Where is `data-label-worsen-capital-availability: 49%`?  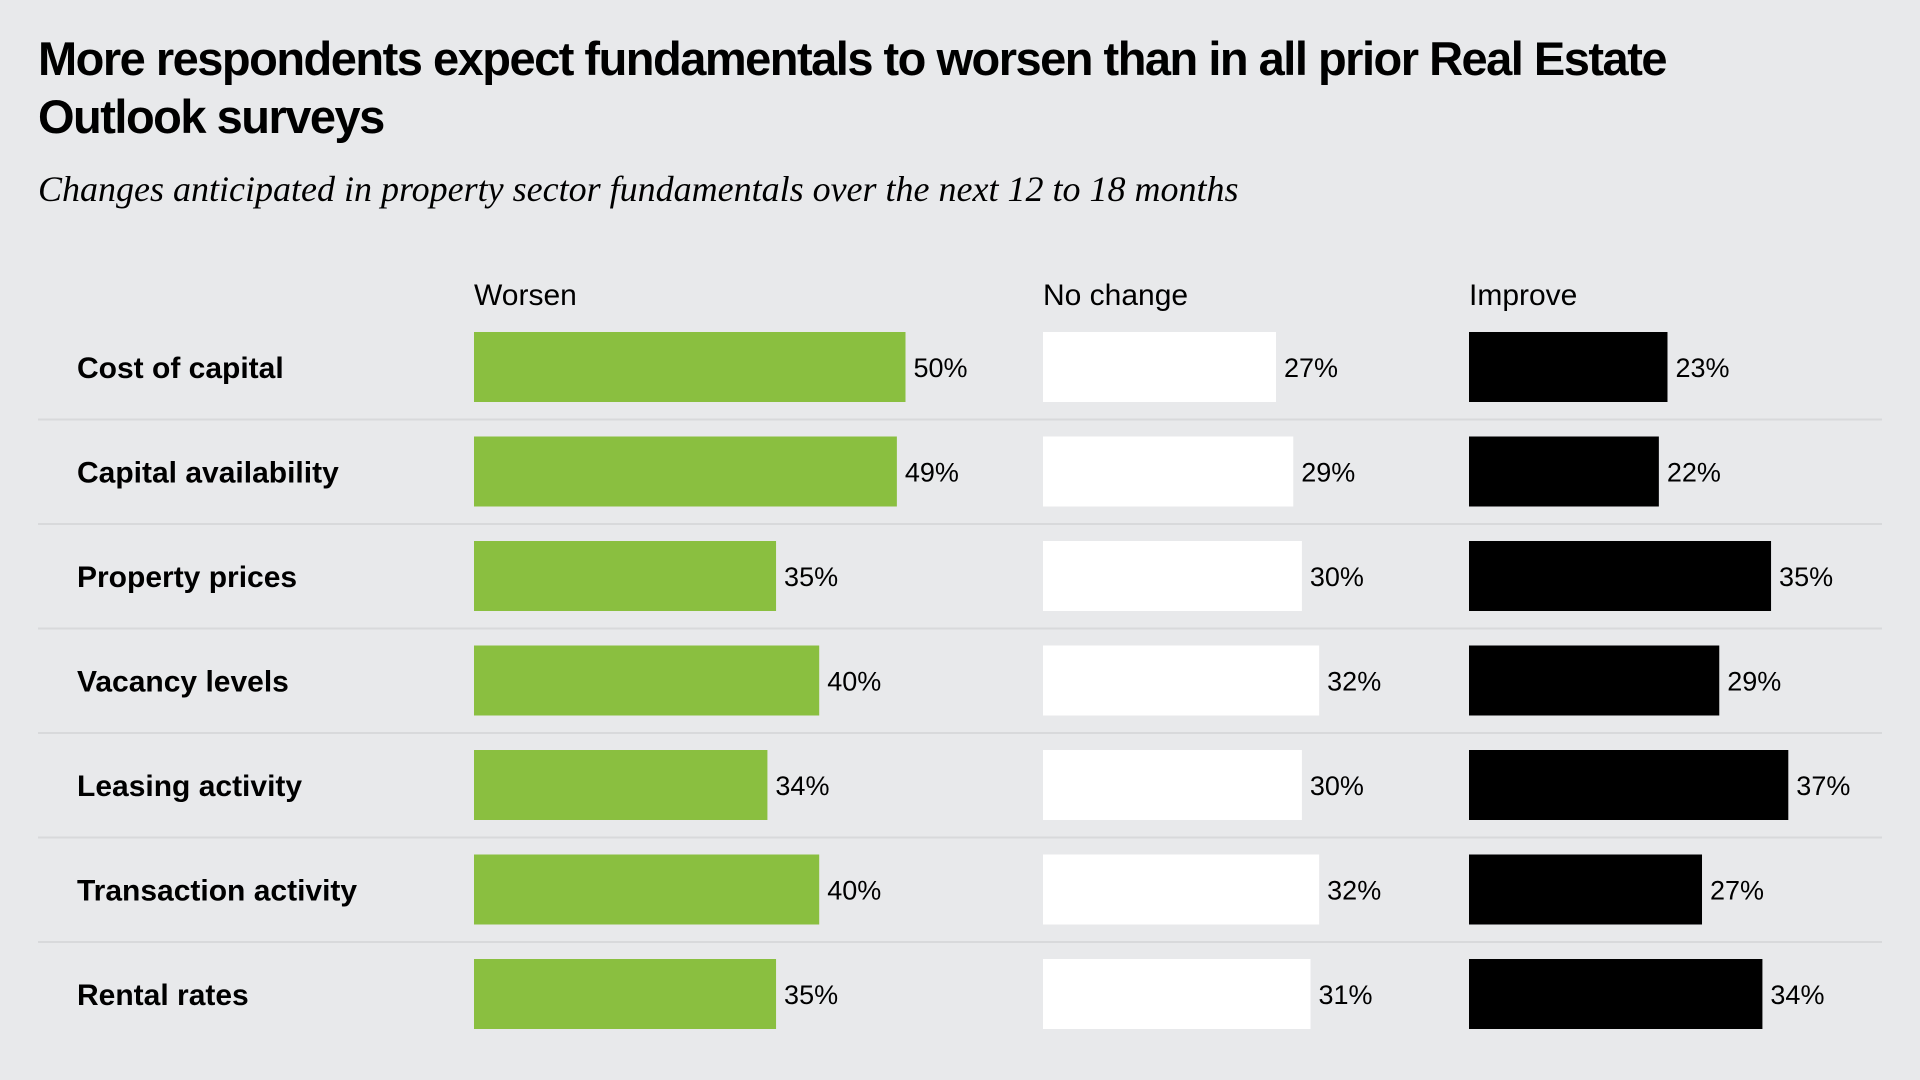 data-label-worsen-capital-availability: 49% is located at coordinates (932, 473).